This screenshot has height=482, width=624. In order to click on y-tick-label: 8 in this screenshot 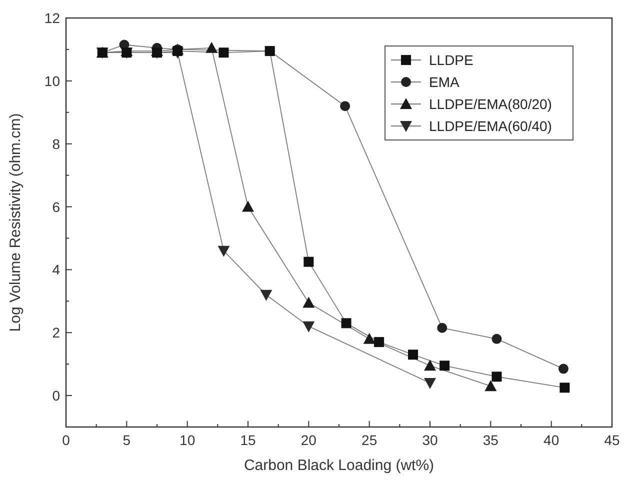, I will do `click(56, 144)`.